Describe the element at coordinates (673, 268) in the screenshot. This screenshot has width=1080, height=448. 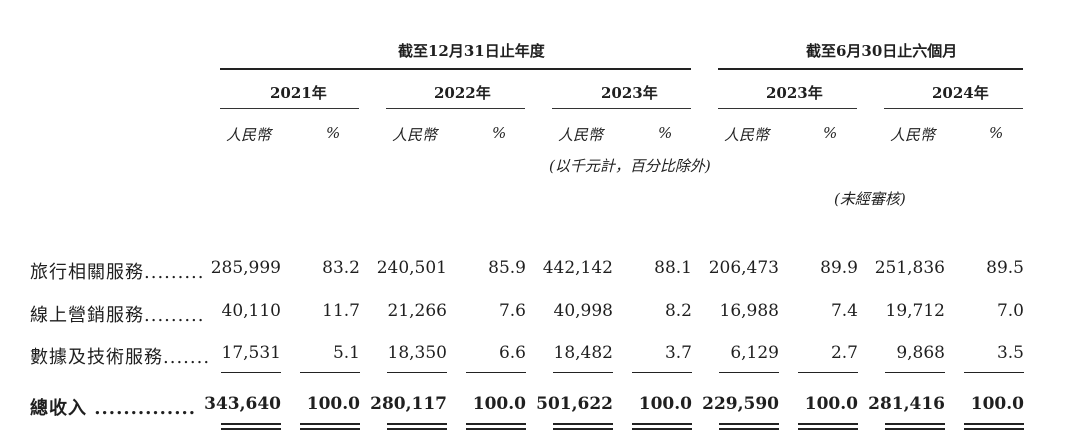
I see `cell-value: 88.1` at that location.